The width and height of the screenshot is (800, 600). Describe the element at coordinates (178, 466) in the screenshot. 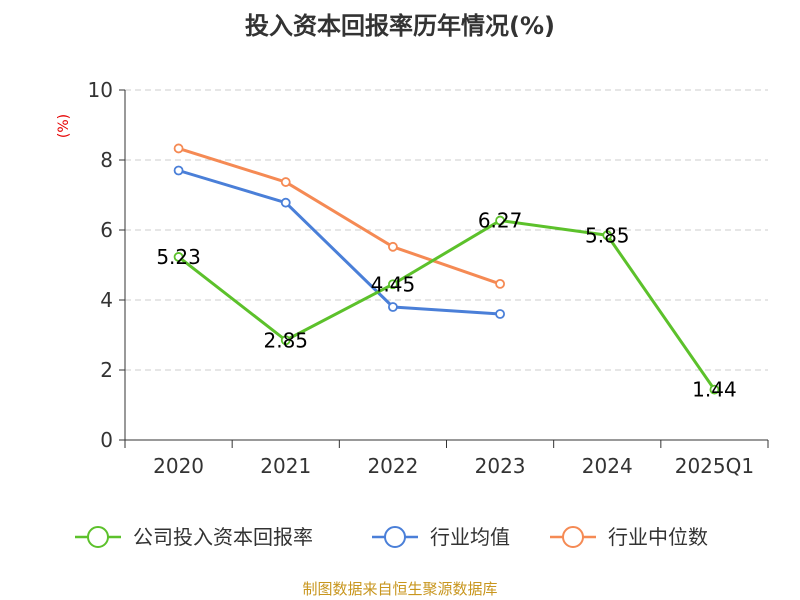

I see `x-tick-label: 2020` at that location.